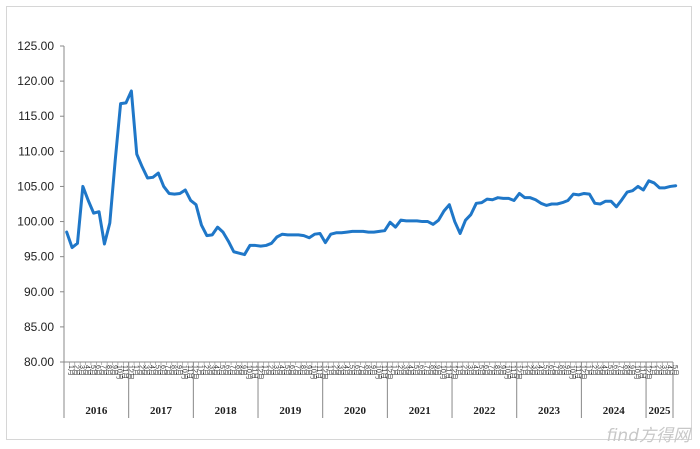 Image resolution: width=700 pixels, height=449 pixels. Describe the element at coordinates (35, 46) in the screenshot. I see `y-tick-label: 125.00` at that location.